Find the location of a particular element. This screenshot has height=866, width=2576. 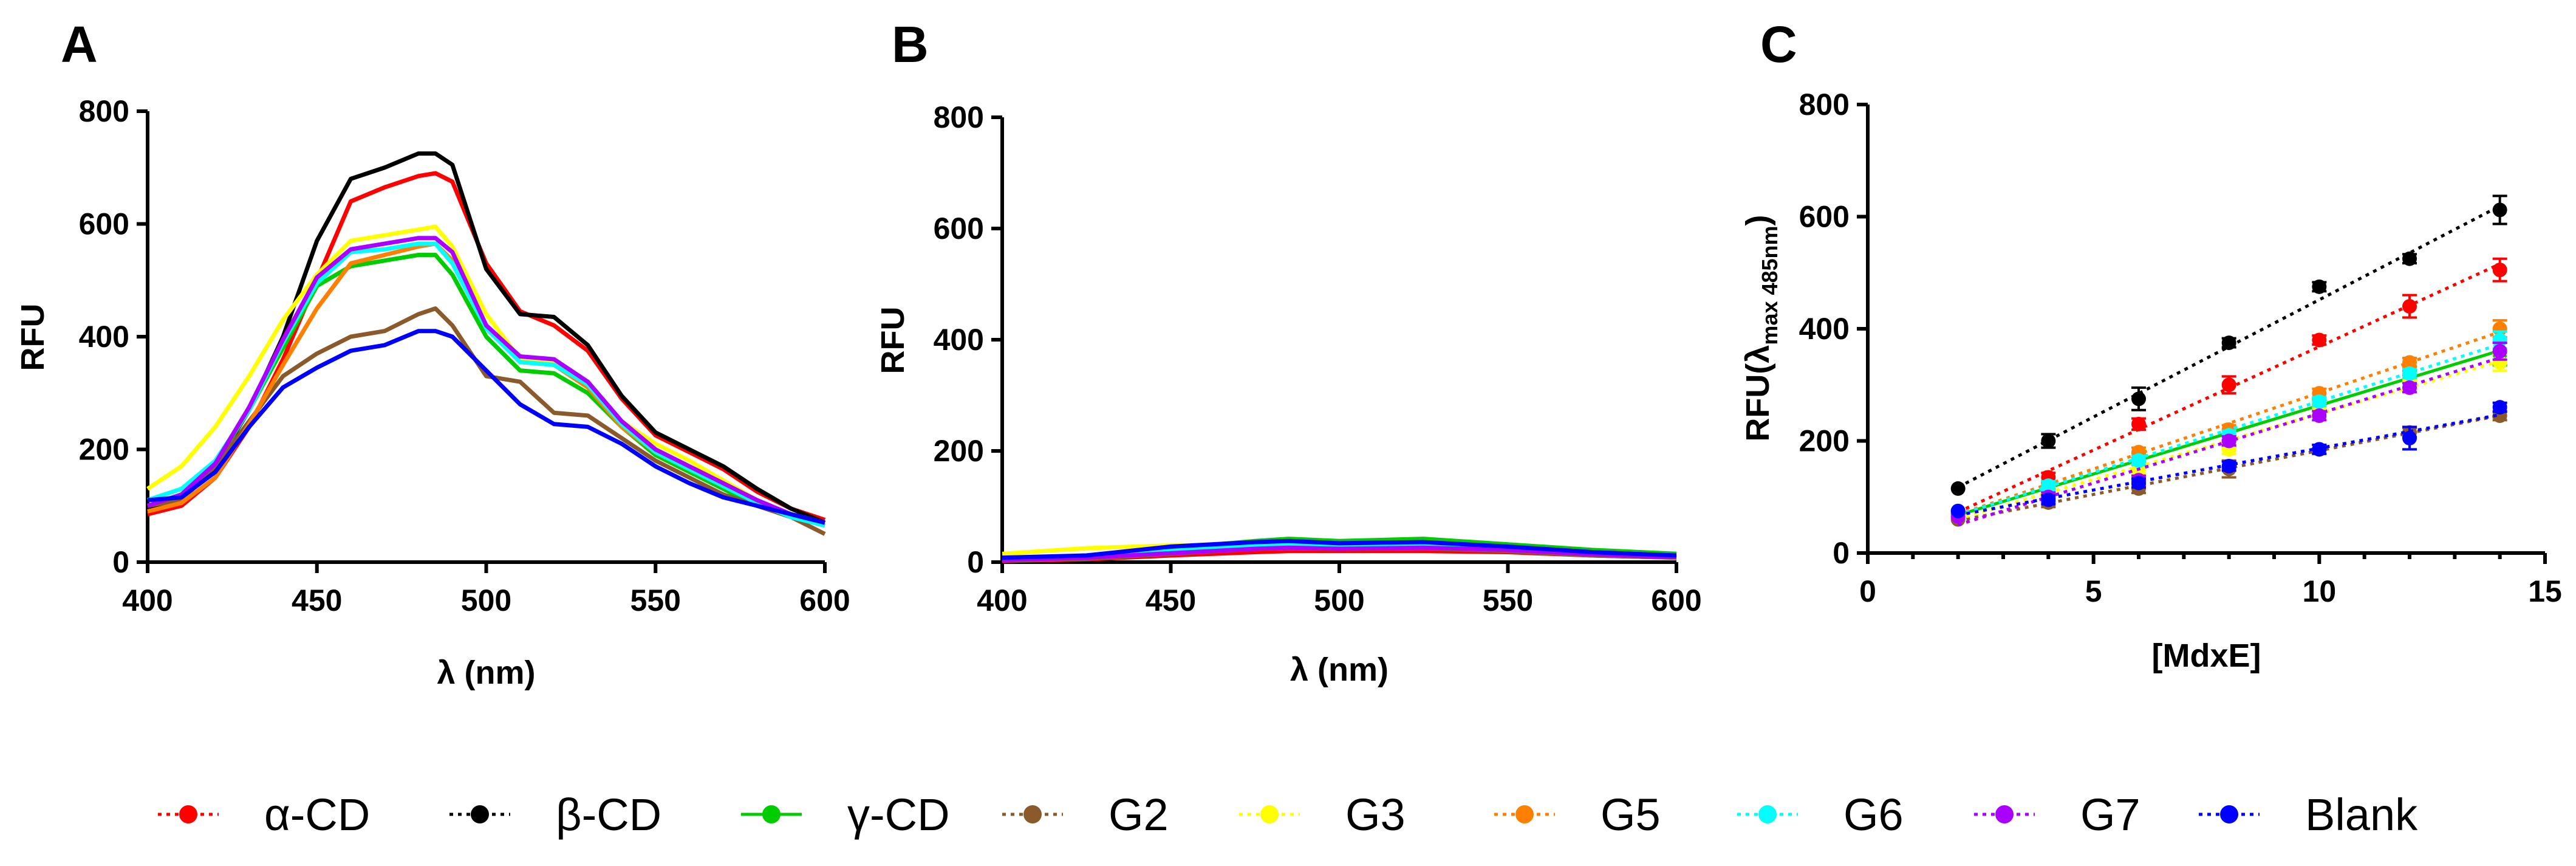

panel-b-x-tick-label: 600 is located at coordinates (1676, 600).